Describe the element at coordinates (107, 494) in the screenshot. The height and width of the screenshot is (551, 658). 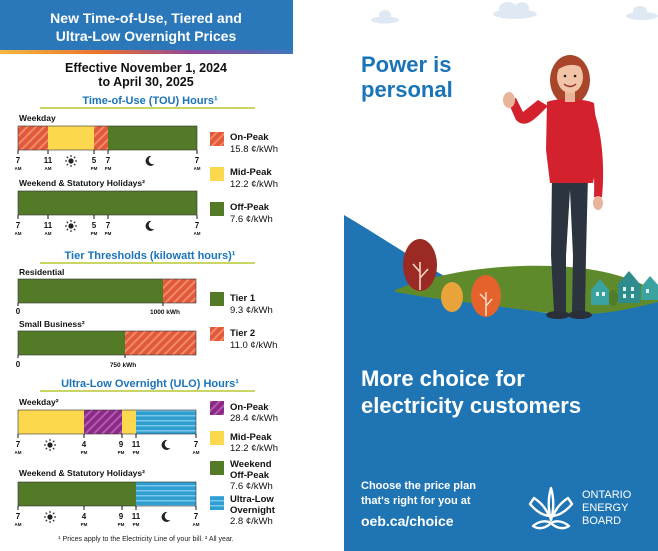
I see `ulo-weekend-bar` at that location.